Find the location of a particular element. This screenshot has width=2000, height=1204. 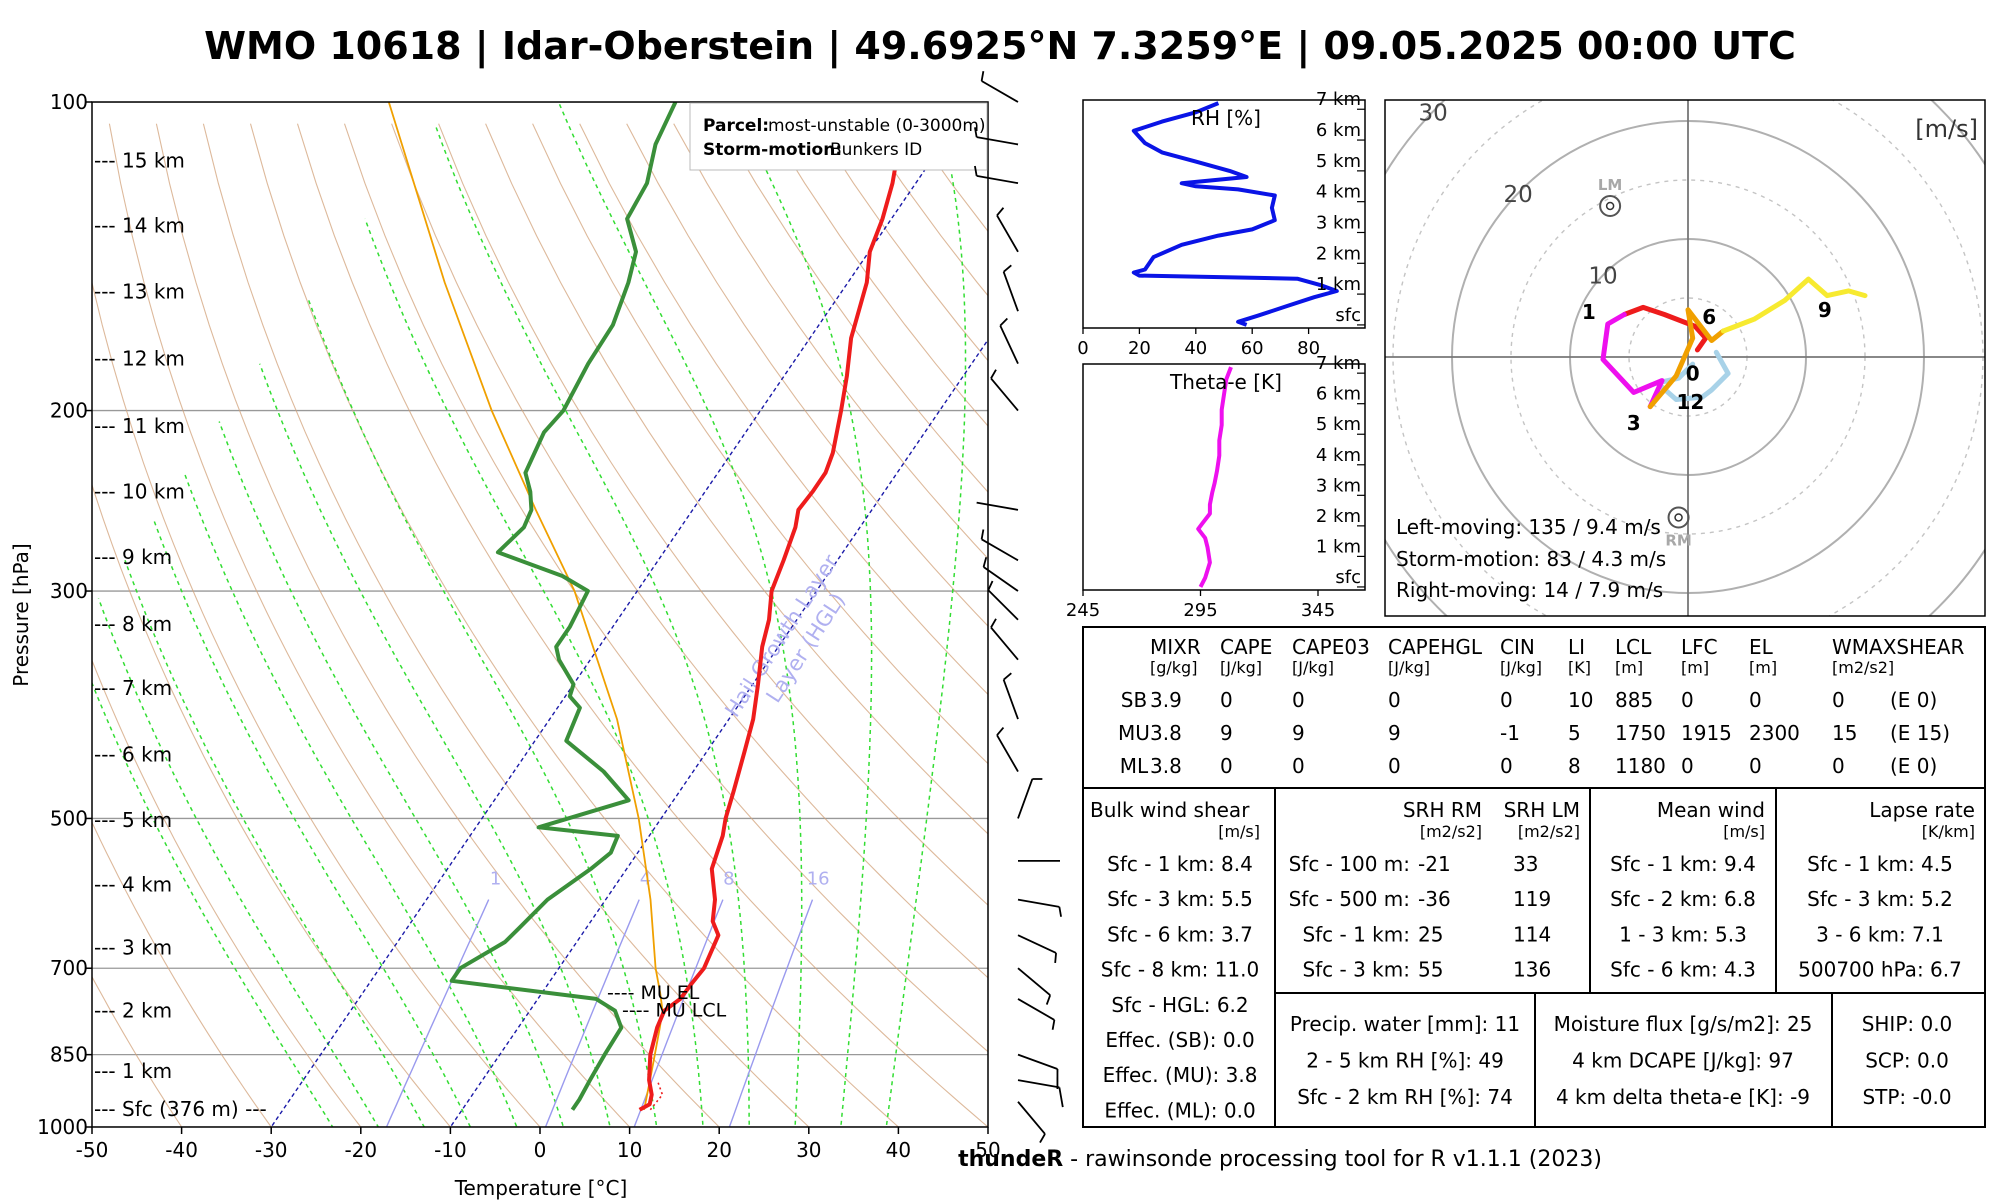

profile-line is located at coordinates (1235, 214).